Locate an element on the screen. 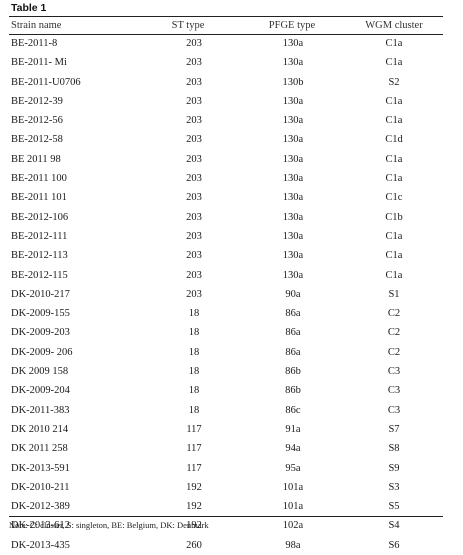  table-cell-strain-name: DK 2010 214 is located at coordinates (40, 429).